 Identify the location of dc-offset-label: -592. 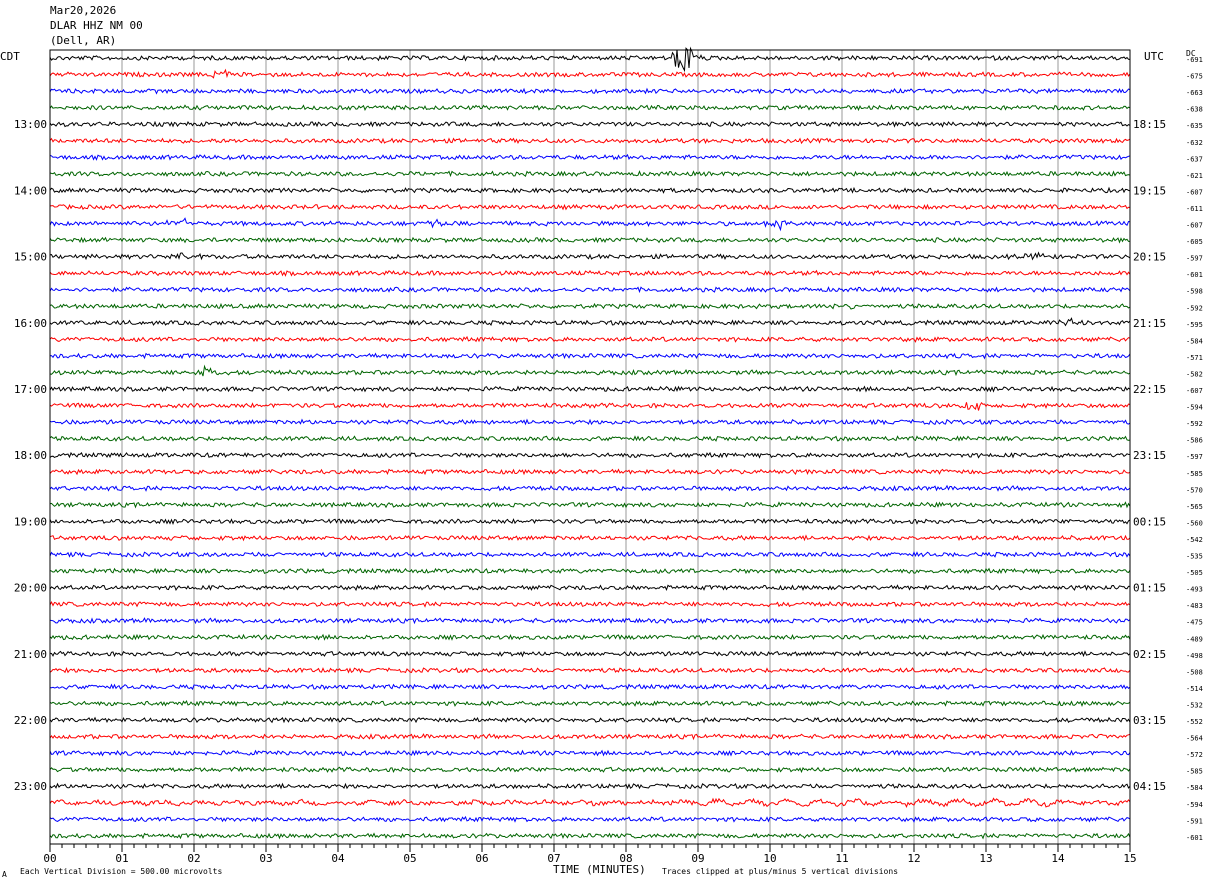
(1194, 424).